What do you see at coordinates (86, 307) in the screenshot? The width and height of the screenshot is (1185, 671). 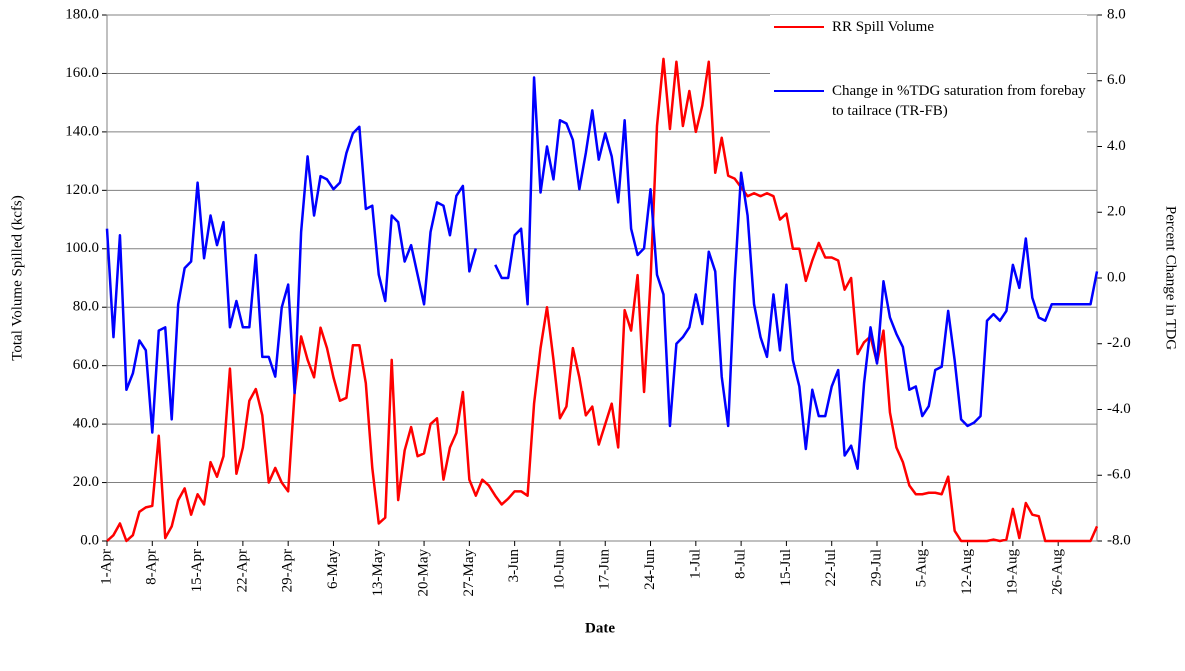 I see `y-tick-label: 80.0` at bounding box center [86, 307].